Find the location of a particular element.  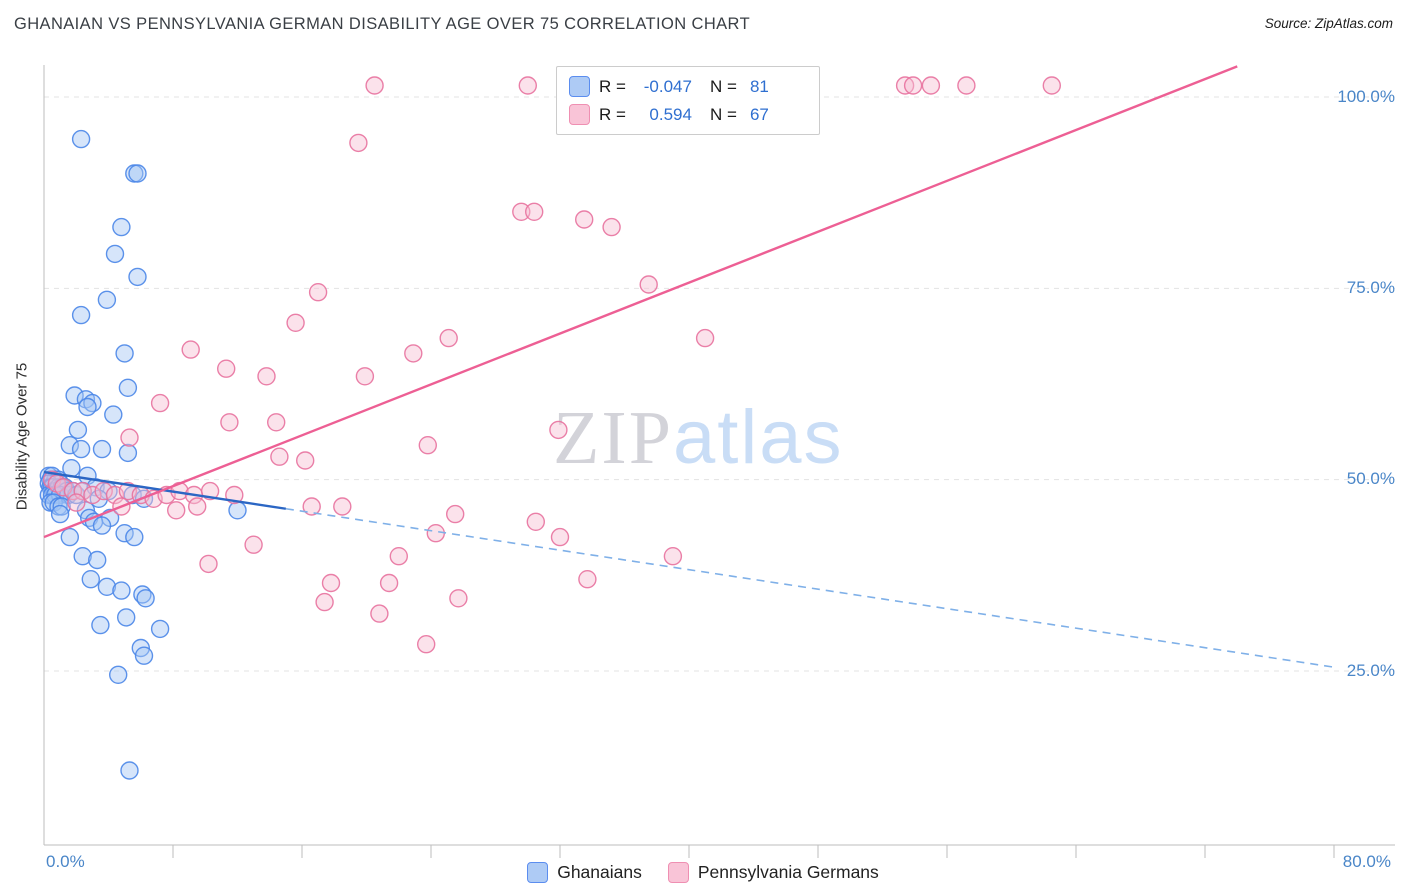

legend-item-pennsylvania: Pennsylvania Germans is located at coordinates (773, 872).